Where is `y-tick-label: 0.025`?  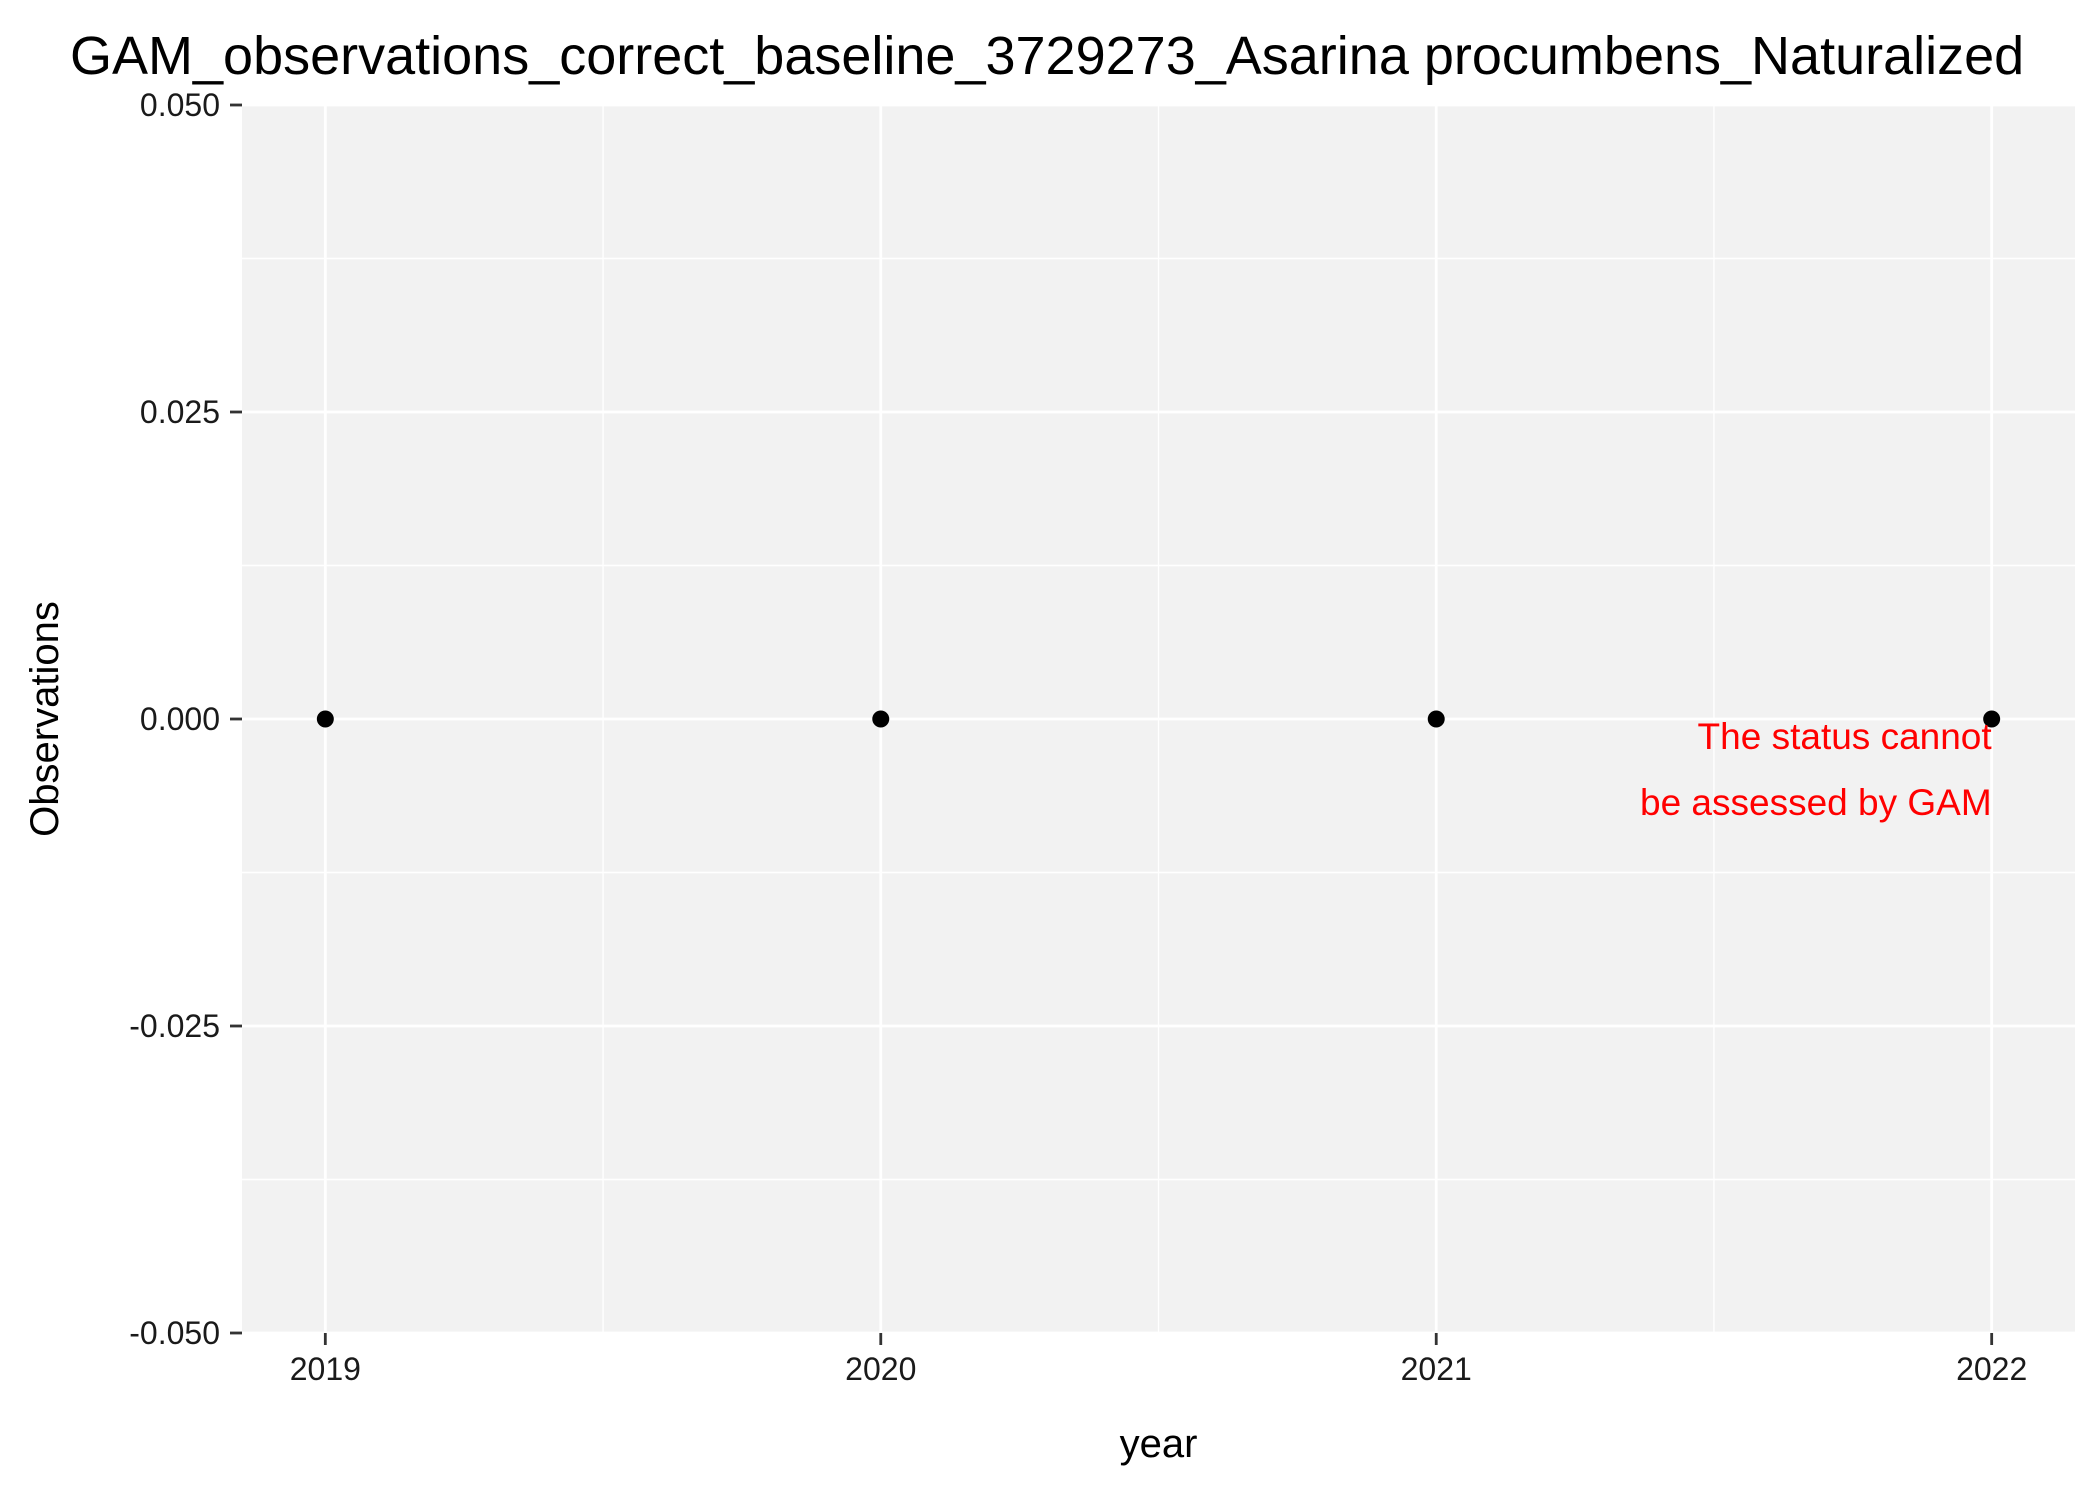 y-tick-label: 0.025 is located at coordinates (180, 412).